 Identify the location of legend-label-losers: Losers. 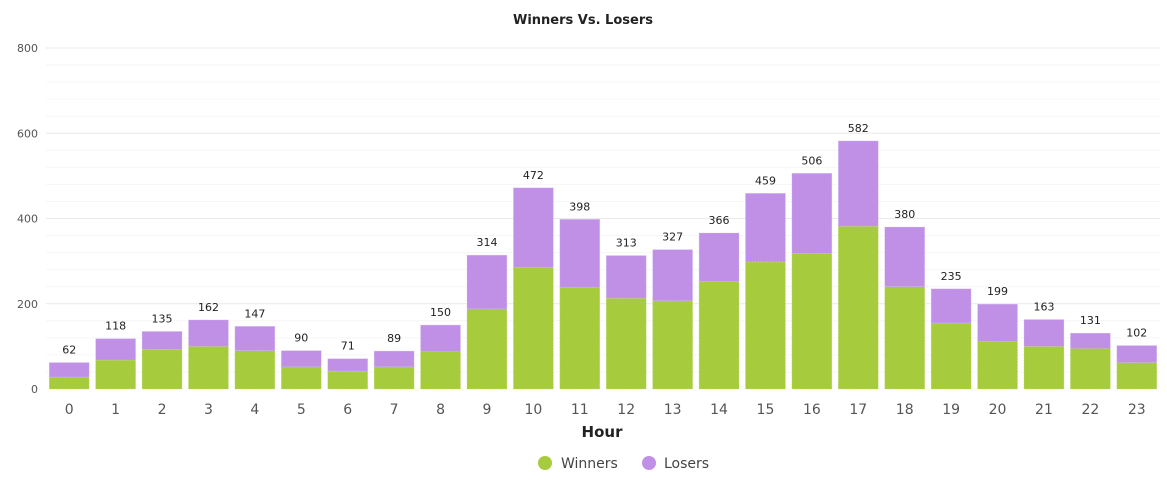
(686, 464).